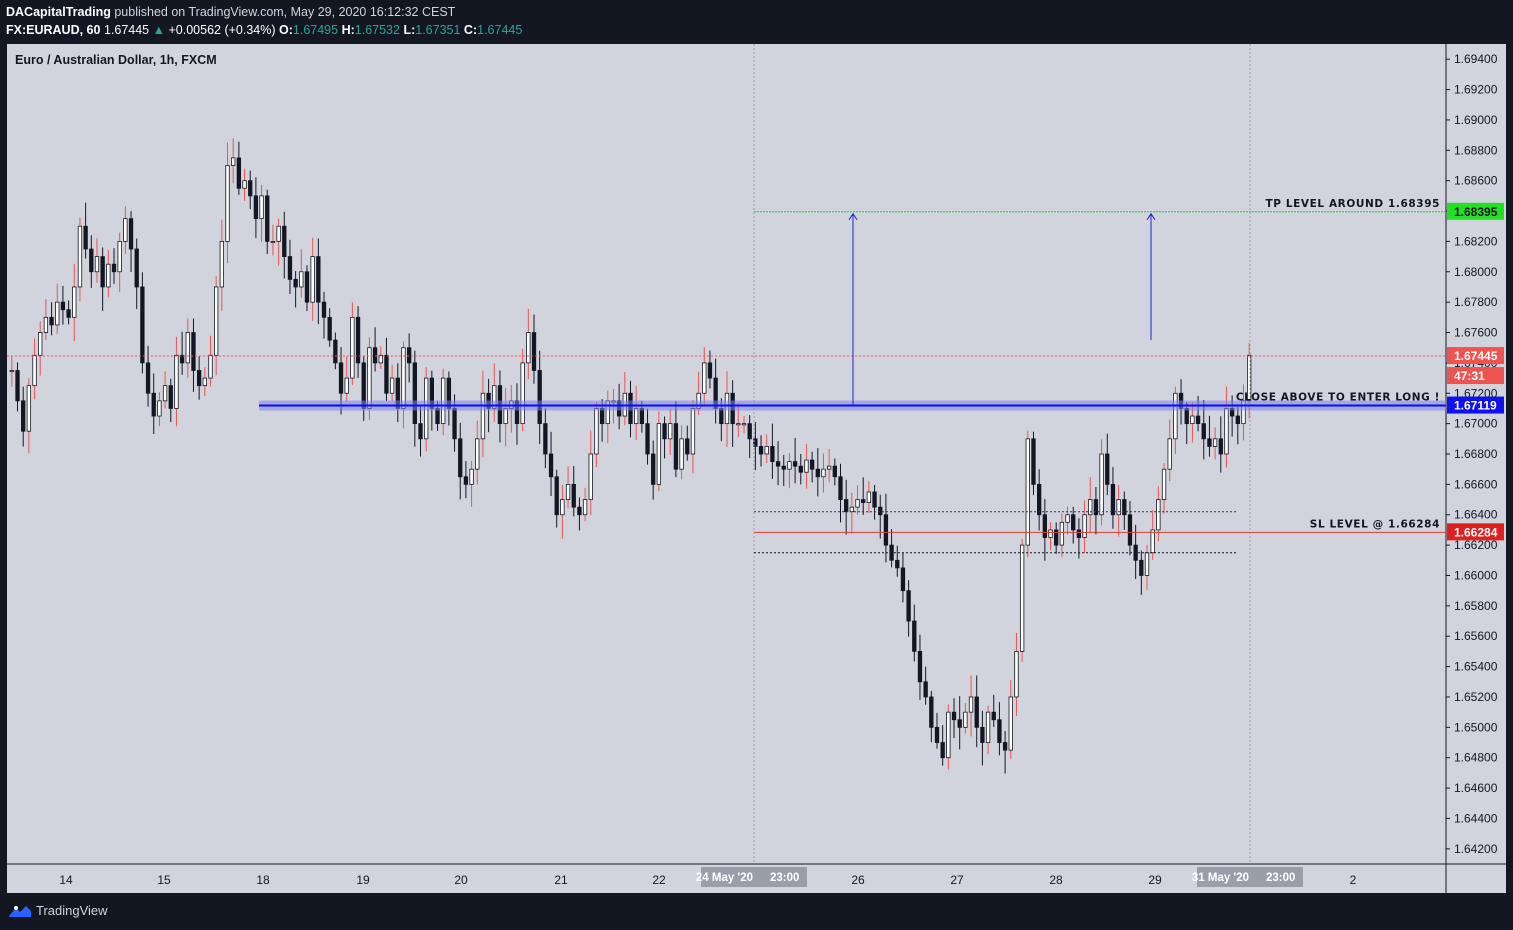 This screenshot has height=930, width=1513. What do you see at coordinates (363, 880) in the screenshot?
I see `x-tick-label: 19` at bounding box center [363, 880].